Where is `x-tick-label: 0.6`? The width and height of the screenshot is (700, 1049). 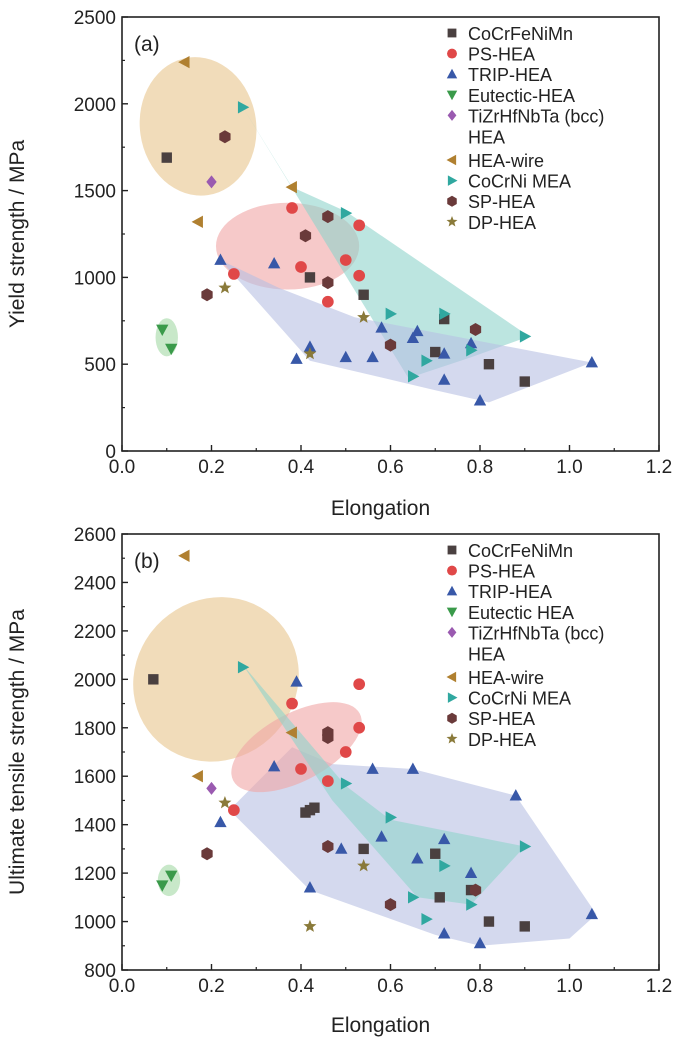 x-tick-label: 0.6 is located at coordinates (390, 467).